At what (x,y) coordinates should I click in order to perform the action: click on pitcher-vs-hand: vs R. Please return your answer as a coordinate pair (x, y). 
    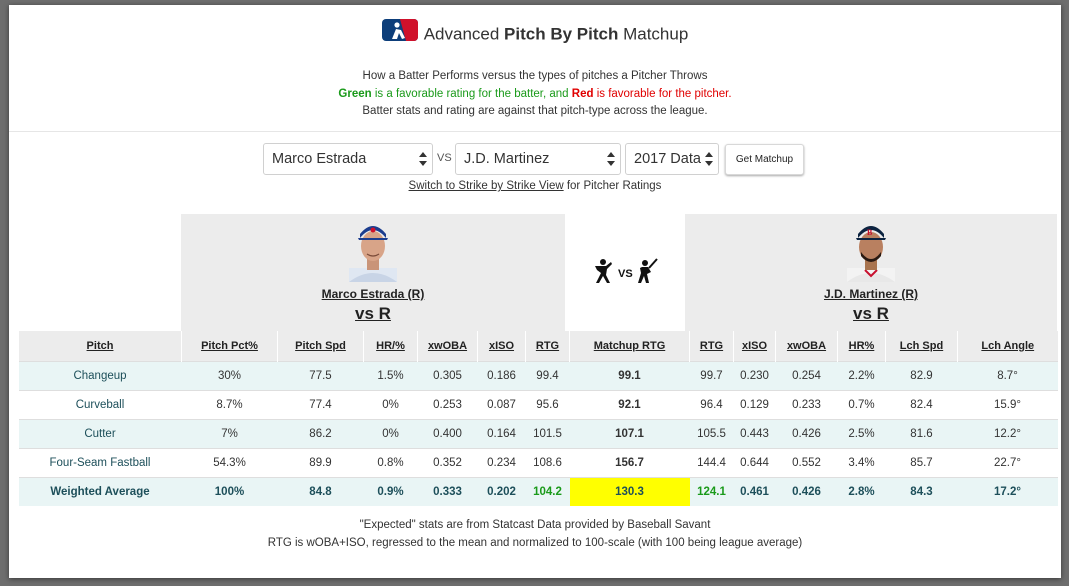
    Looking at the image, I should click on (373, 313).